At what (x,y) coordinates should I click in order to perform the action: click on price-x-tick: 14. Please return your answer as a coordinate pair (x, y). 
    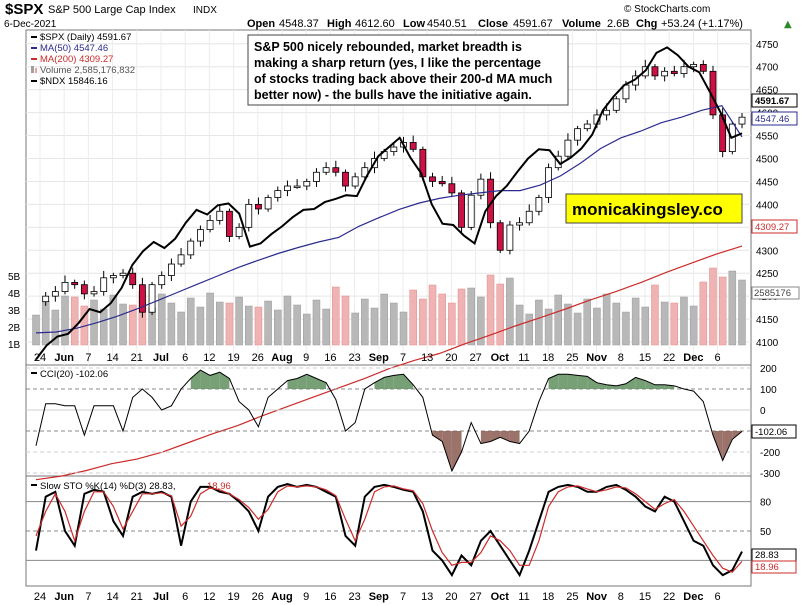
    Looking at the image, I should click on (112, 358).